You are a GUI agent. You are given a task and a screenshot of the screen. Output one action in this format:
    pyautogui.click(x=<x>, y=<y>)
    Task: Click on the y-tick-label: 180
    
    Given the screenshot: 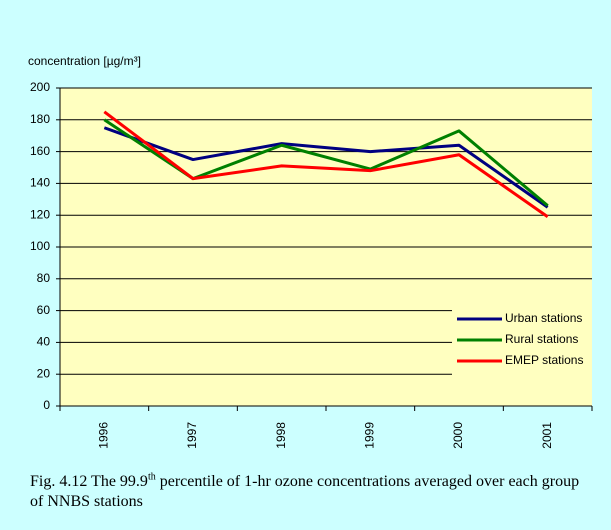 What is the action you would take?
    pyautogui.click(x=40, y=119)
    